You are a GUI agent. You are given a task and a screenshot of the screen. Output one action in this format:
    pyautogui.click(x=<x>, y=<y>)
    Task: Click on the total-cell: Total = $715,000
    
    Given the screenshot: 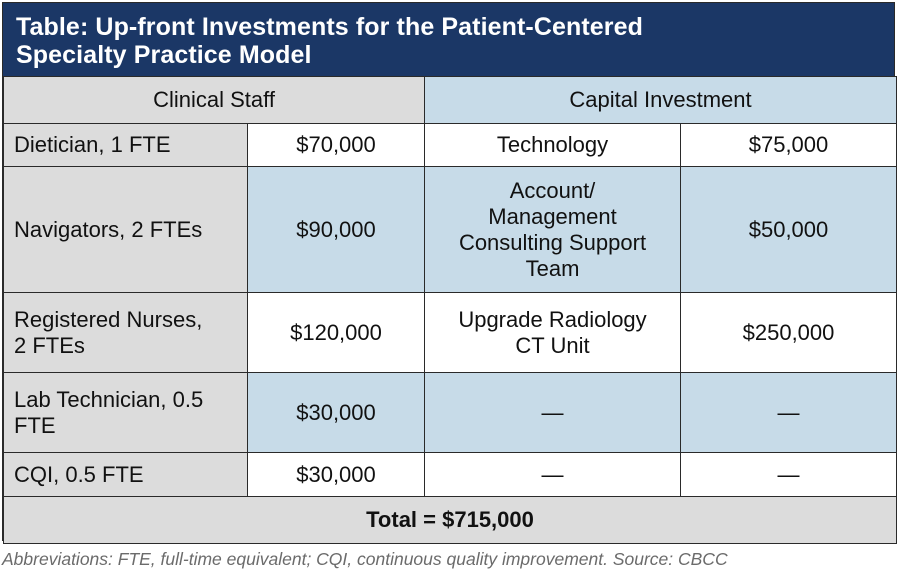 What is the action you would take?
    pyautogui.click(x=450, y=520)
    